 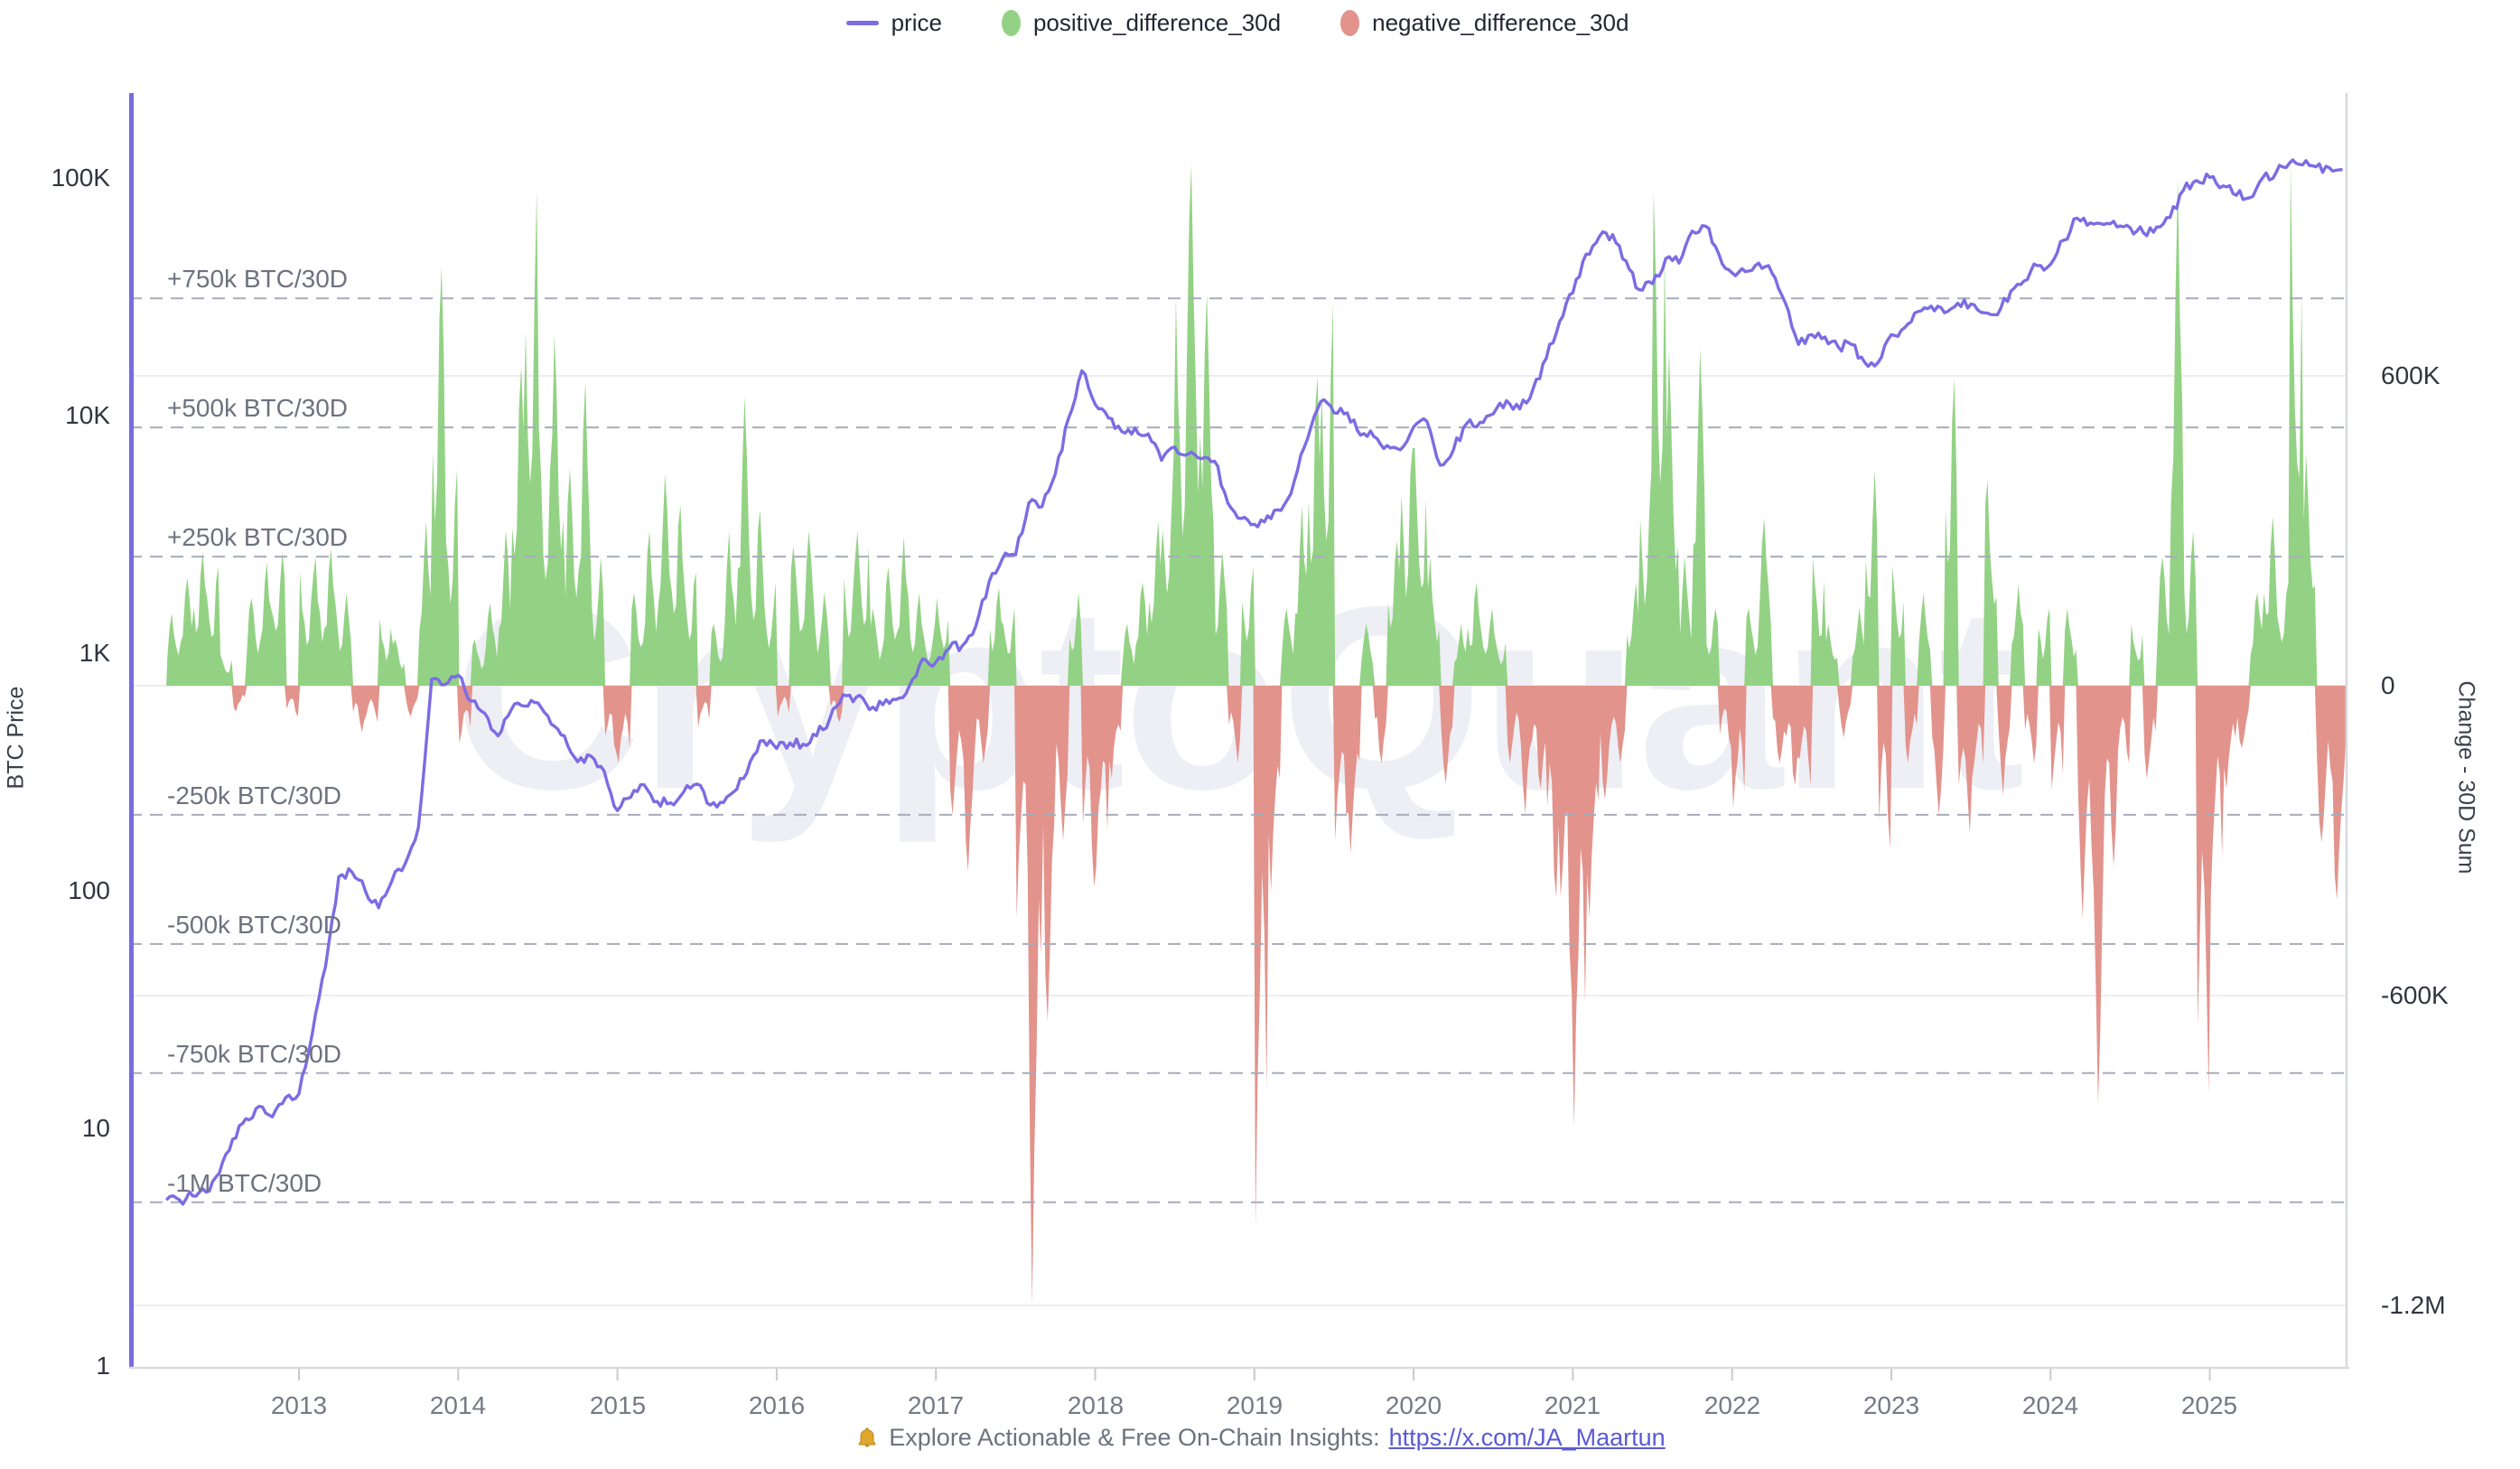 I want to click on legend-item-positive-difference: positive_difference_30d, so click(x=1141, y=23).